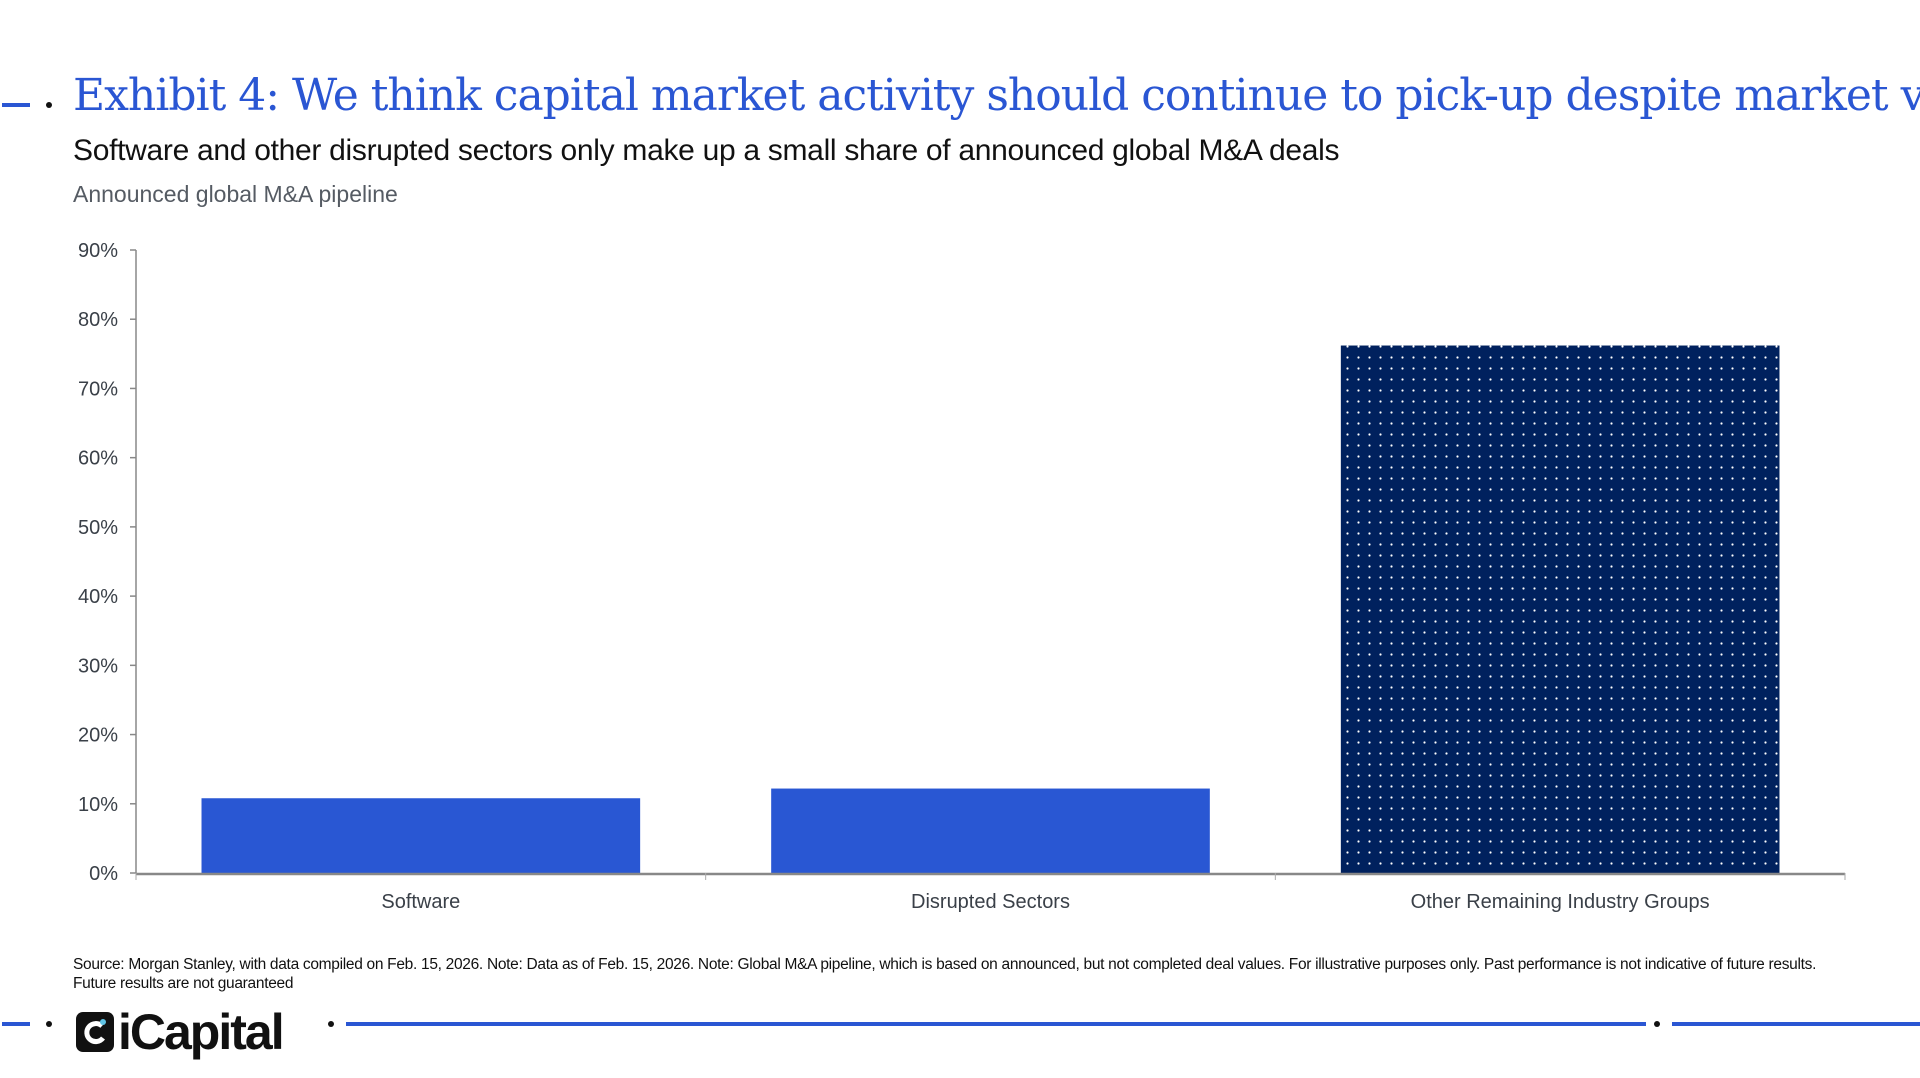  Describe the element at coordinates (235, 194) in the screenshot. I see `chart-label: Announced global M&A pipeline` at that location.